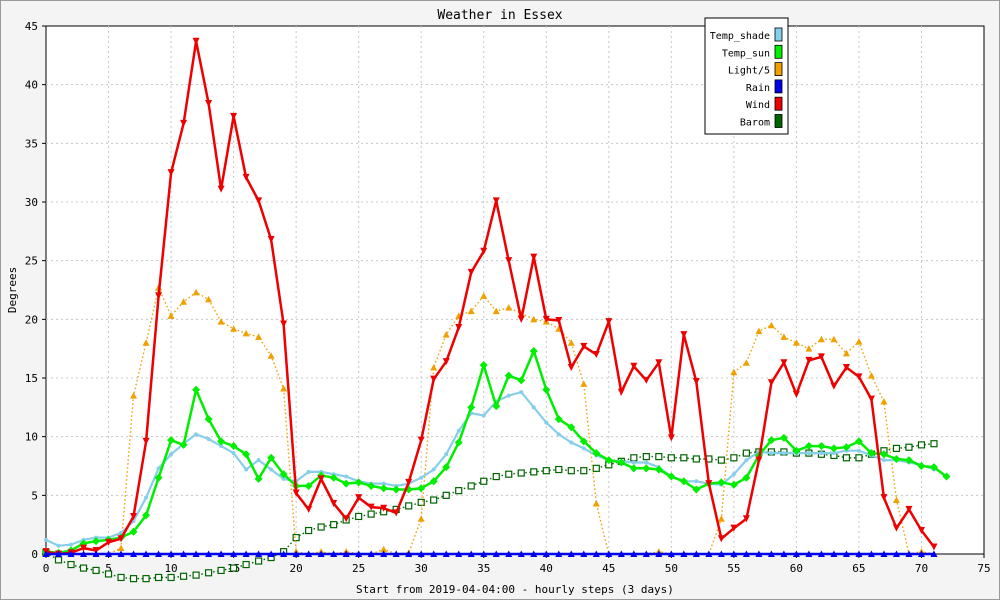  What do you see at coordinates (421, 568) in the screenshot?
I see `x-tick-label: 30` at bounding box center [421, 568].